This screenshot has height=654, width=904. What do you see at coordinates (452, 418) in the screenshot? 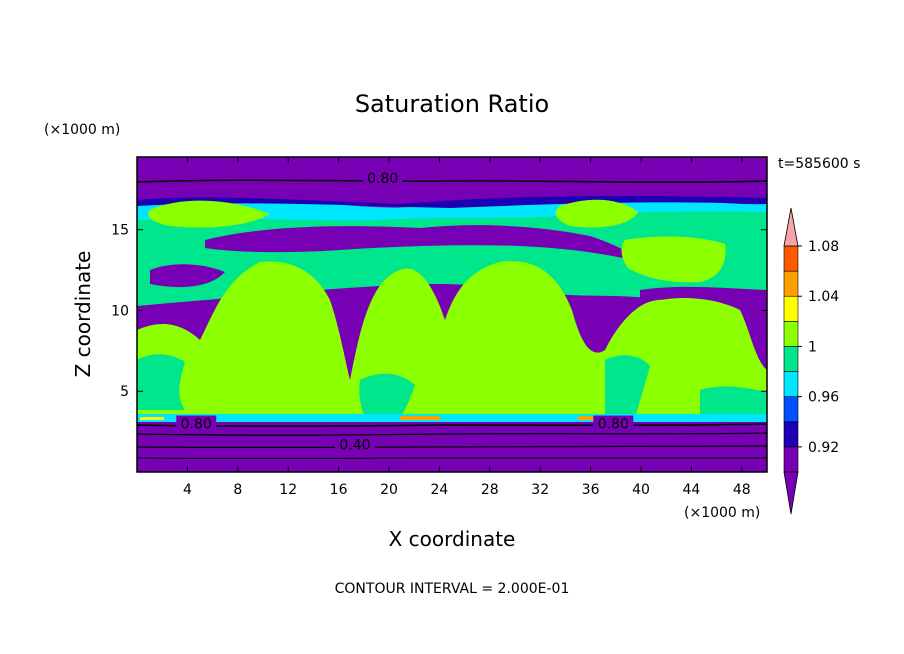
I see `cloud-base-band` at bounding box center [452, 418].